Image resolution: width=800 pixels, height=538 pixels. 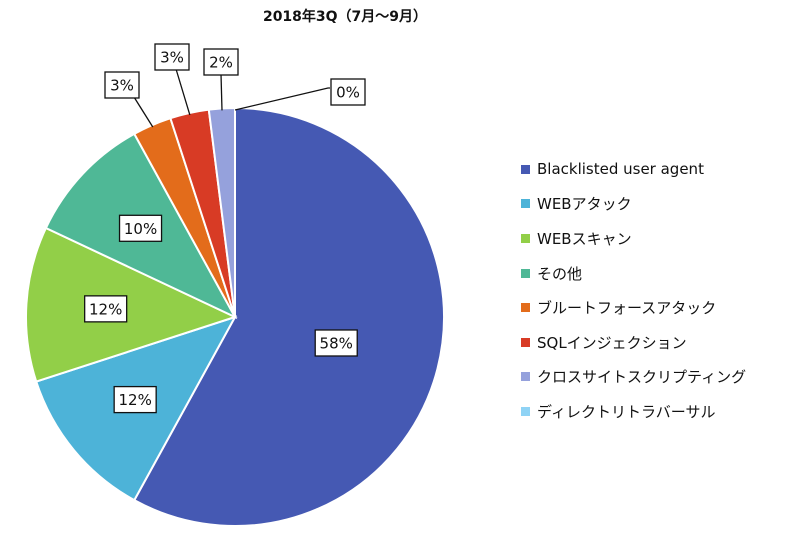 I want to click on legend-item: クロスサイトスクリプティング, so click(x=633, y=377).